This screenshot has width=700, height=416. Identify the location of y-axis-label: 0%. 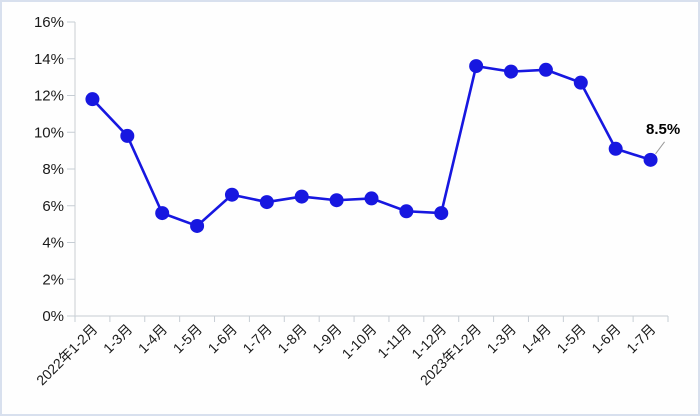
(53, 316).